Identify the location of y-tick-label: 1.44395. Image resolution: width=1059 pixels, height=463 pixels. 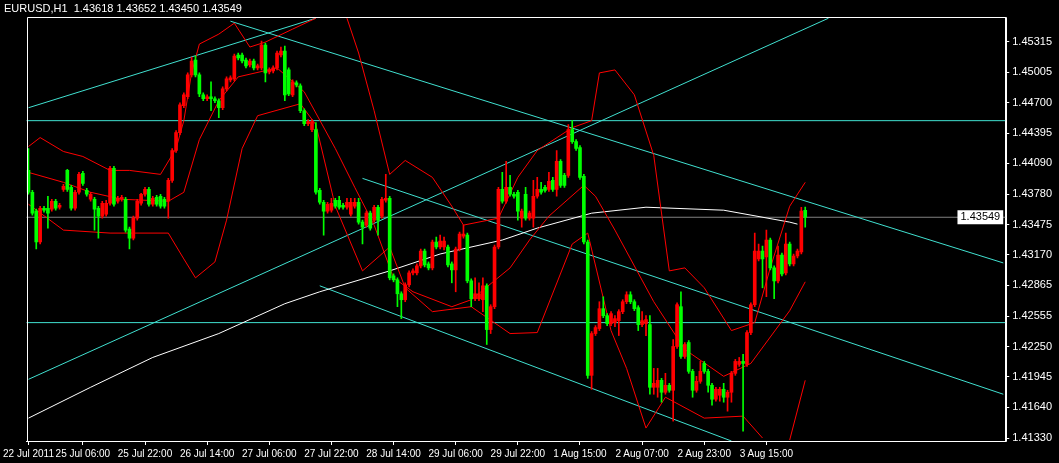
(1032, 132).